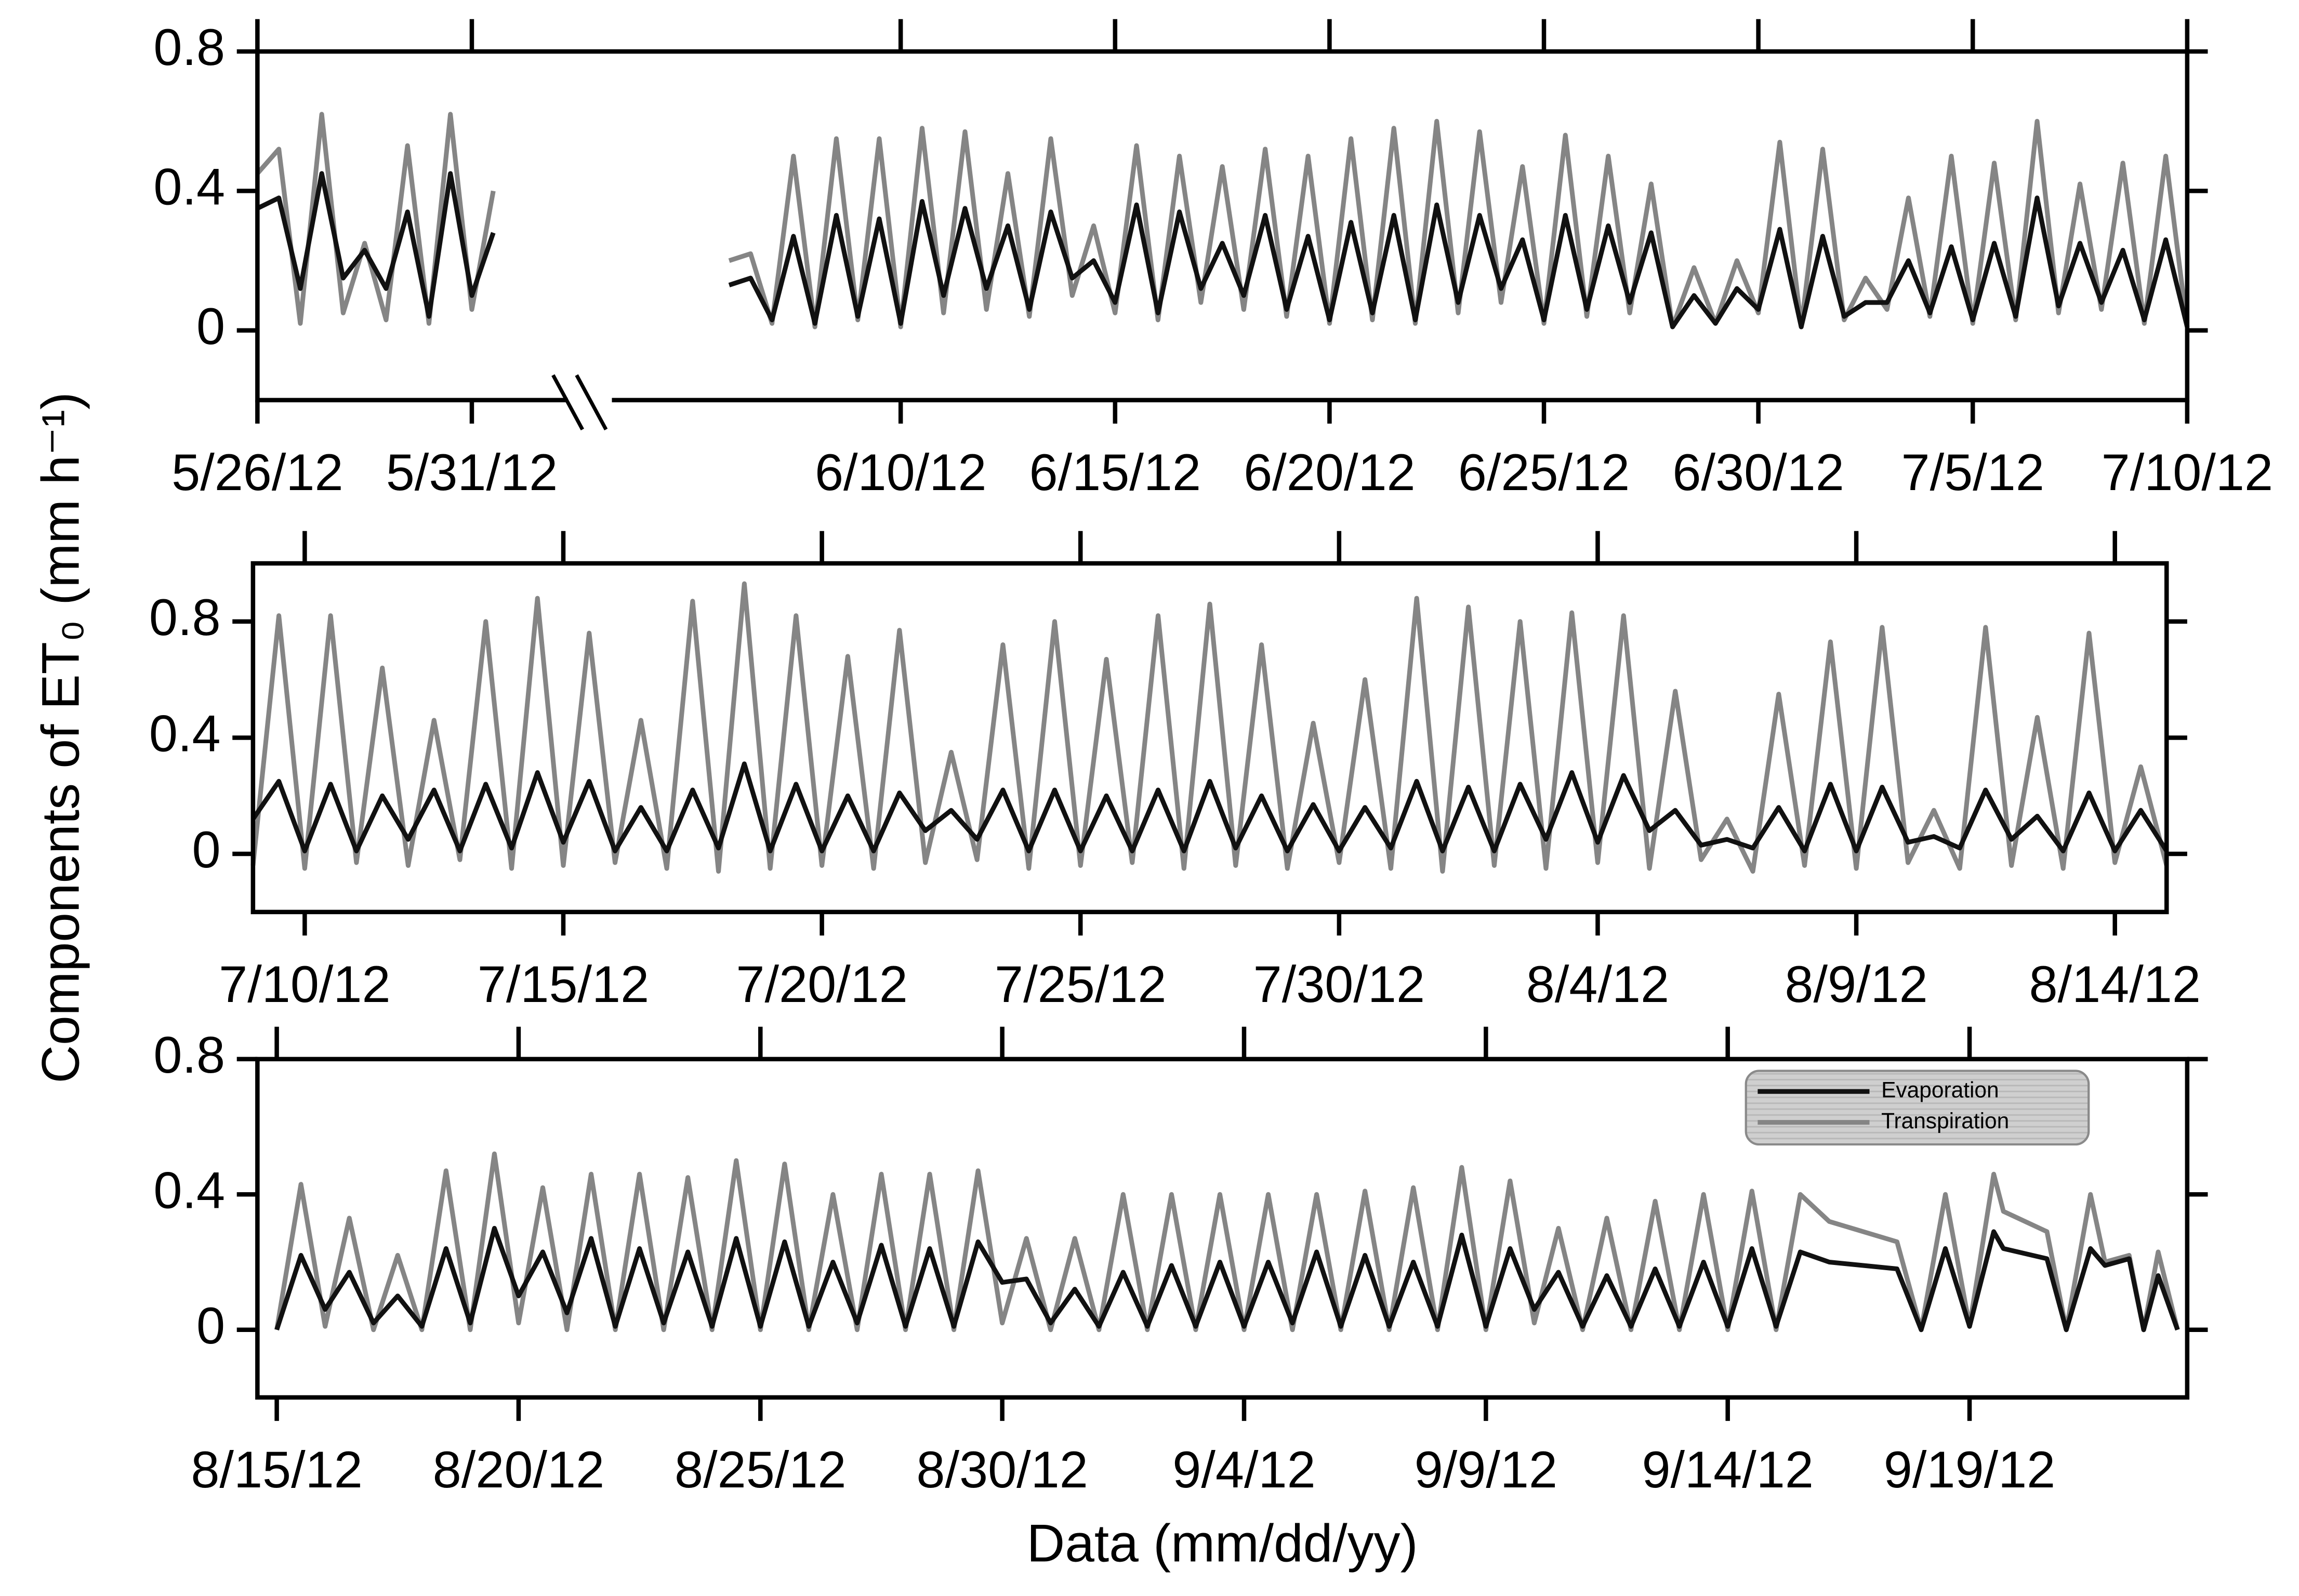  Describe the element at coordinates (1758, 472) in the screenshot. I see `x-tick-label: 6/30/12` at that location.